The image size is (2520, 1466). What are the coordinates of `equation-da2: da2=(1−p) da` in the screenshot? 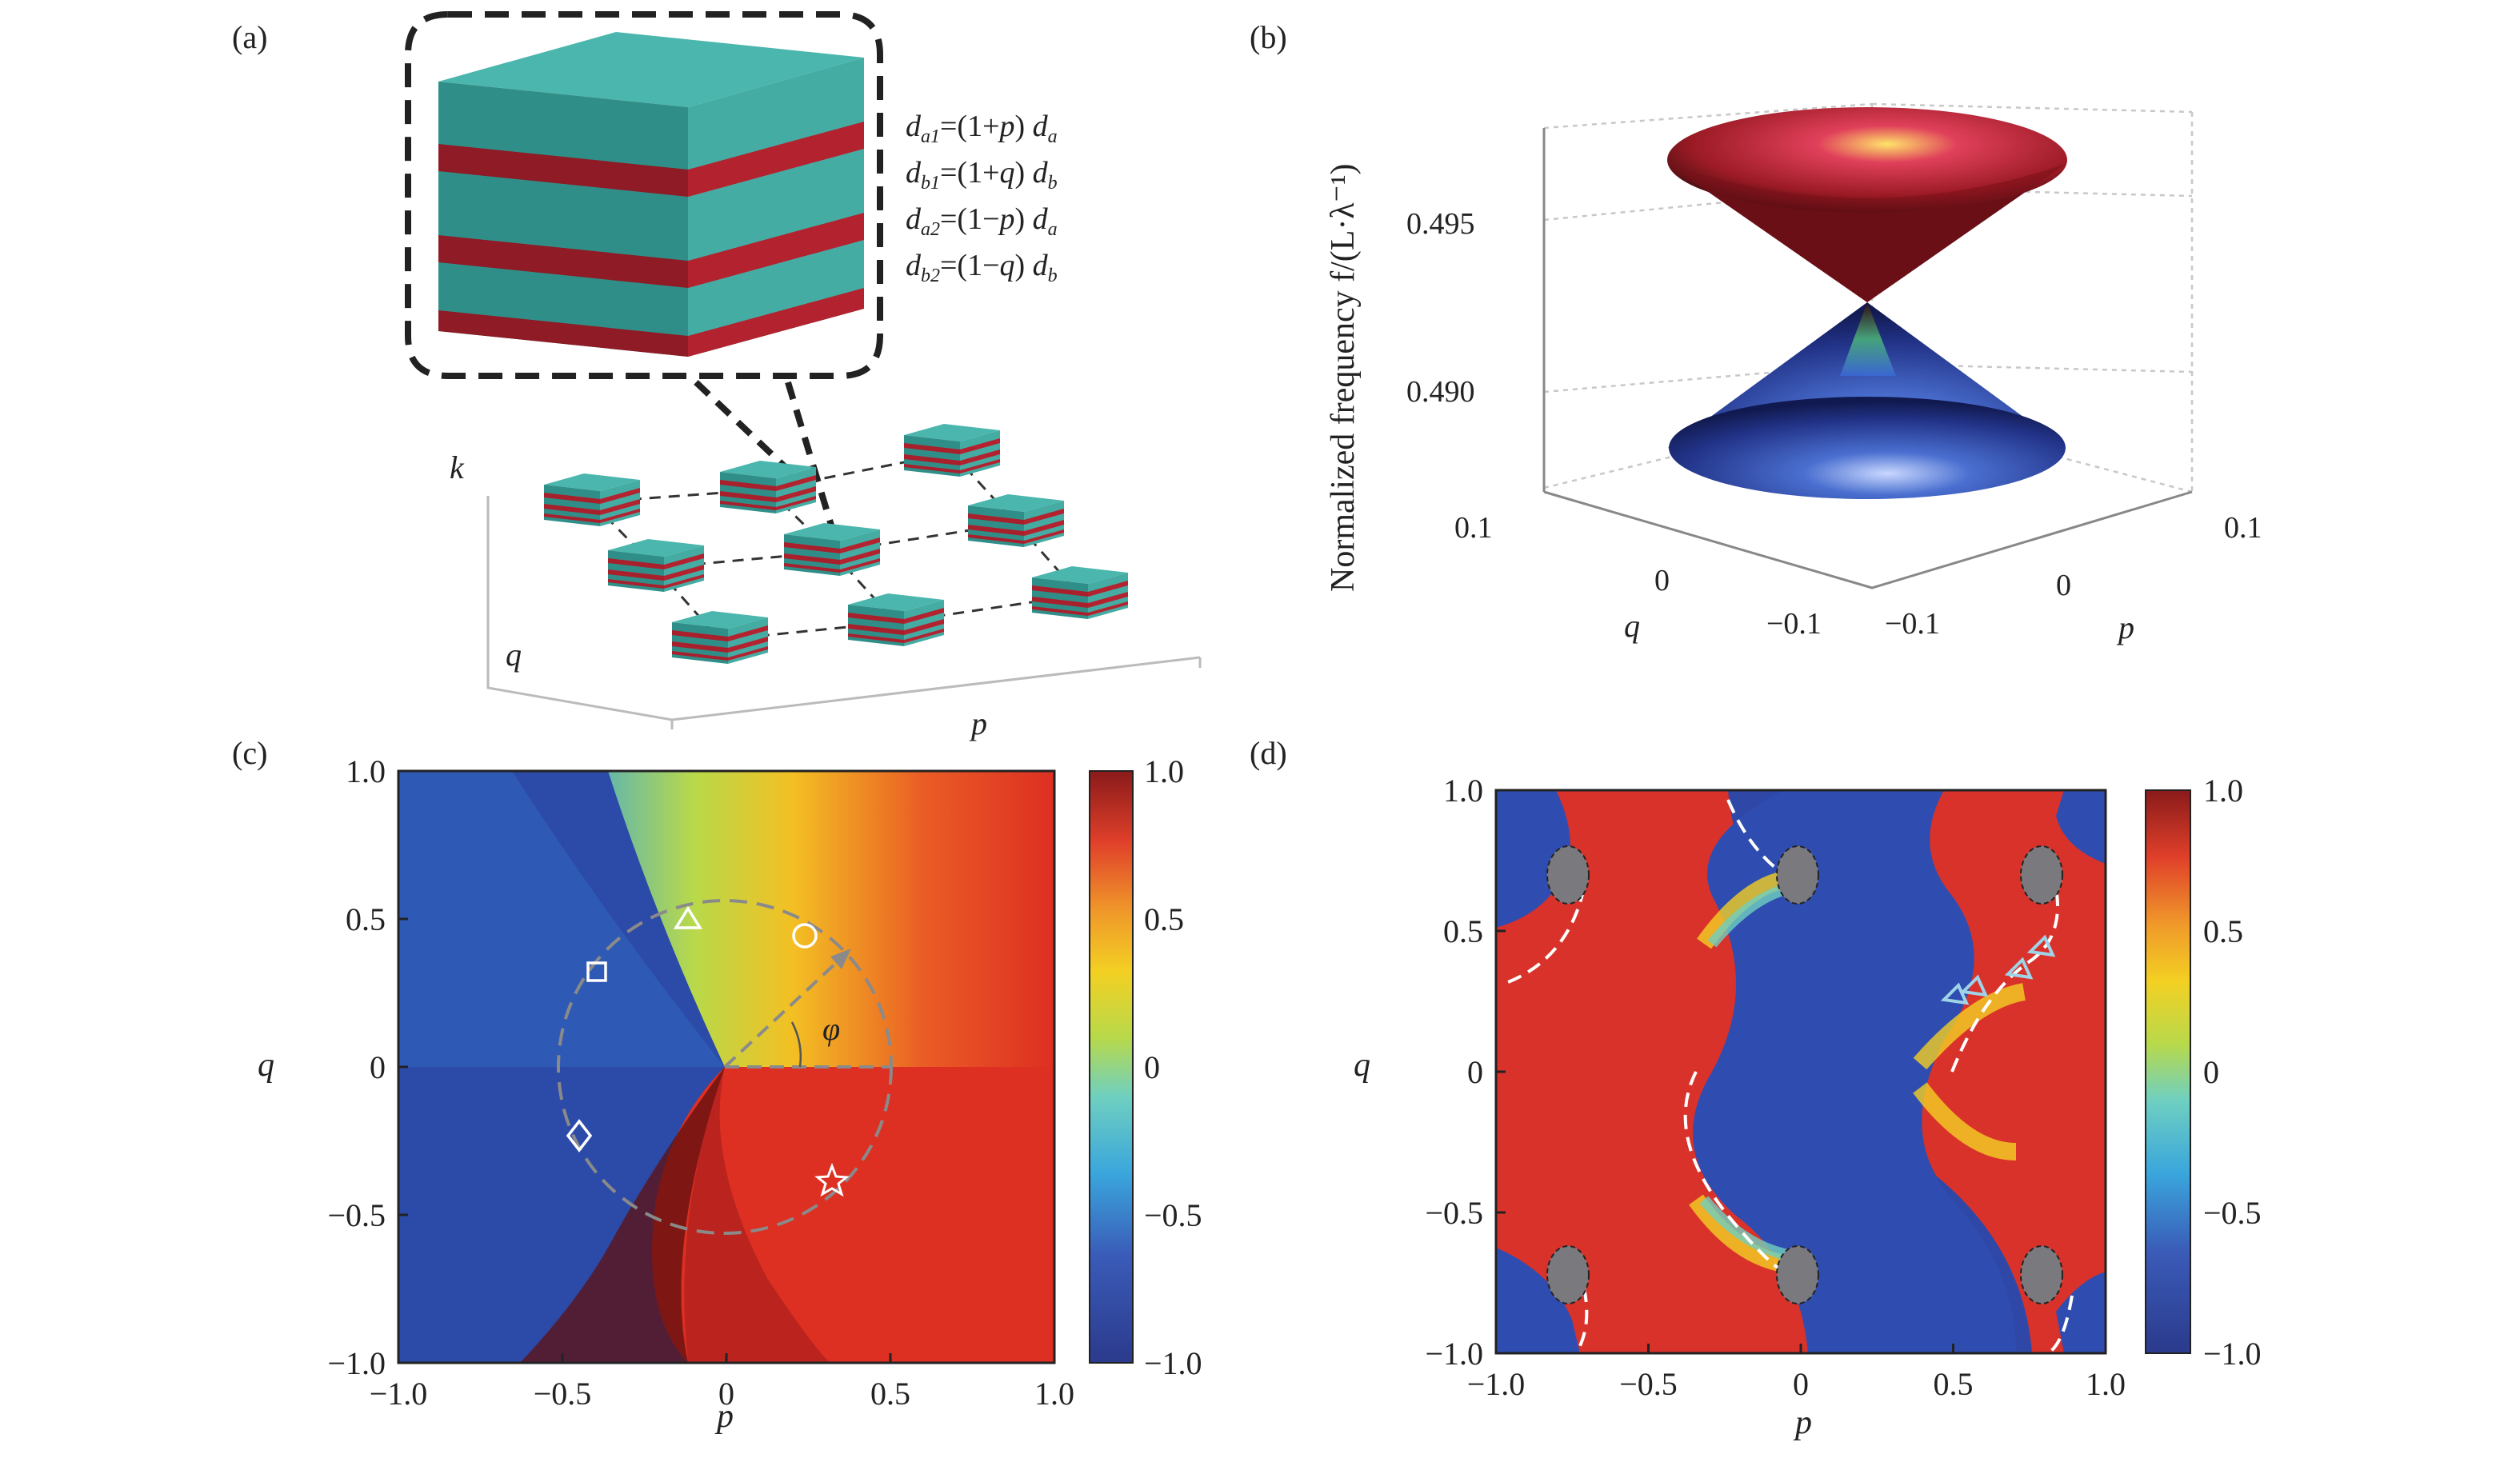 It's located at (982, 221).